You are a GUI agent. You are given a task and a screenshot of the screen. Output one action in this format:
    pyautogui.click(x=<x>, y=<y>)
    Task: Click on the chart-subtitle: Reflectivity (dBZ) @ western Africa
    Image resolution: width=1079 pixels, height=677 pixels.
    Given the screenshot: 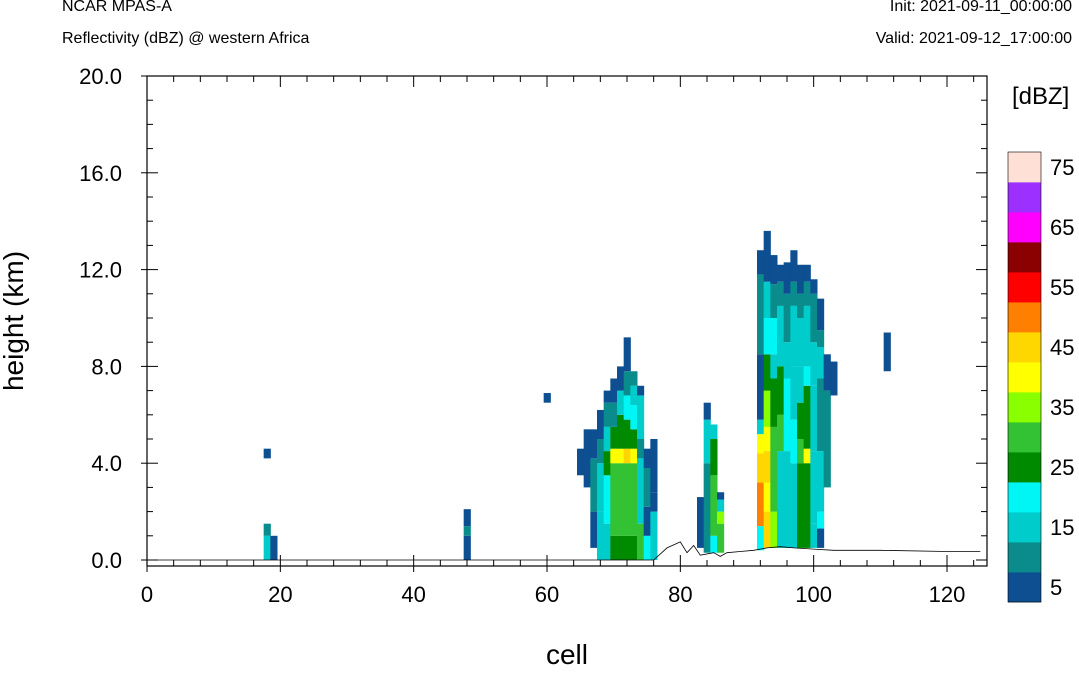 What is the action you would take?
    pyautogui.click(x=186, y=38)
    